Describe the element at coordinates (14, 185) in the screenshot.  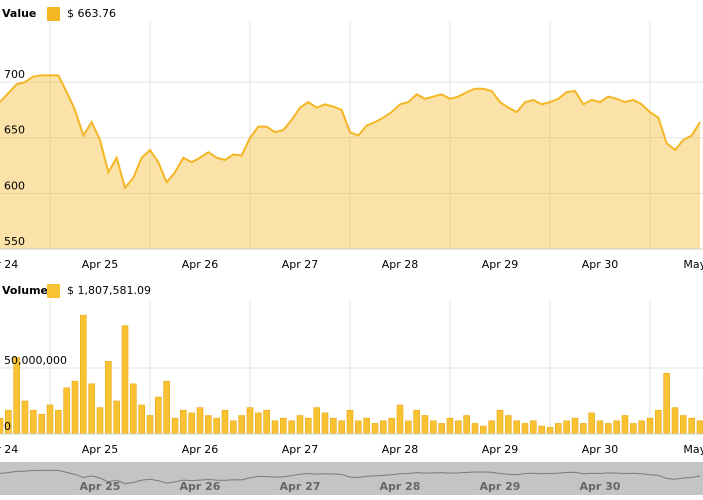
I see `y-tick-label: 600` at that location.